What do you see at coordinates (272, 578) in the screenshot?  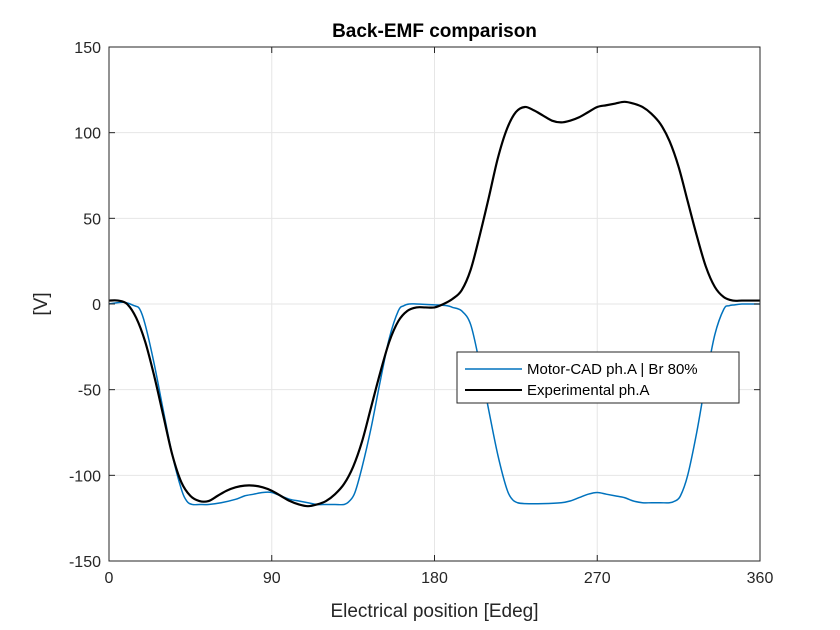 I see `x-tick-label: 90` at bounding box center [272, 578].